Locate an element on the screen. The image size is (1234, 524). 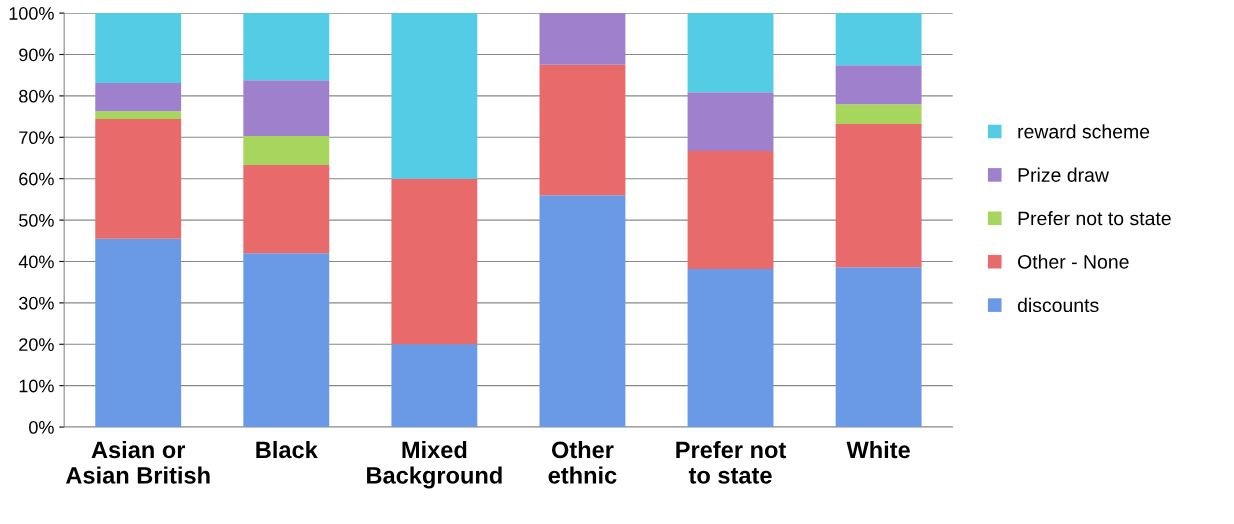
x-tick-label: Other ethnic is located at coordinates (582, 462).